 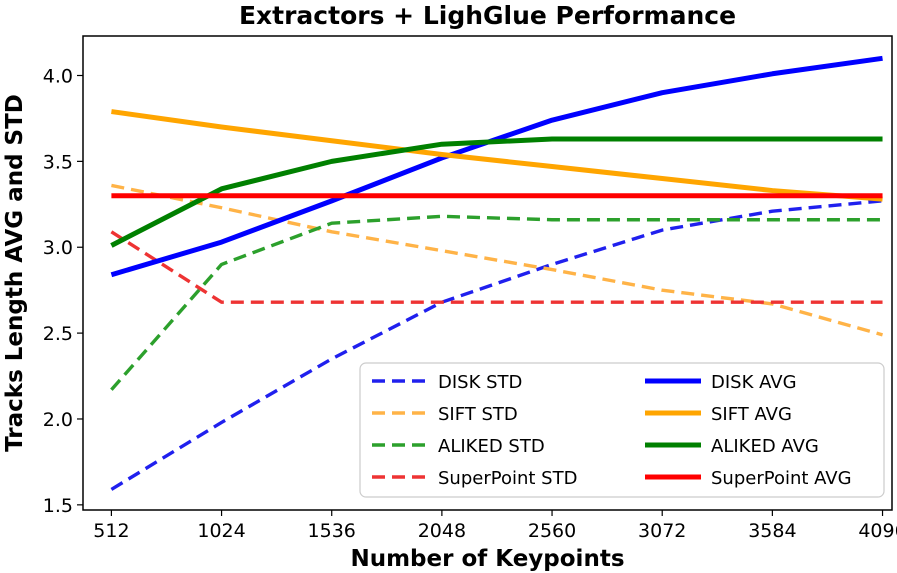 What do you see at coordinates (772, 531) in the screenshot?
I see `x-tick-label: 3584` at bounding box center [772, 531].